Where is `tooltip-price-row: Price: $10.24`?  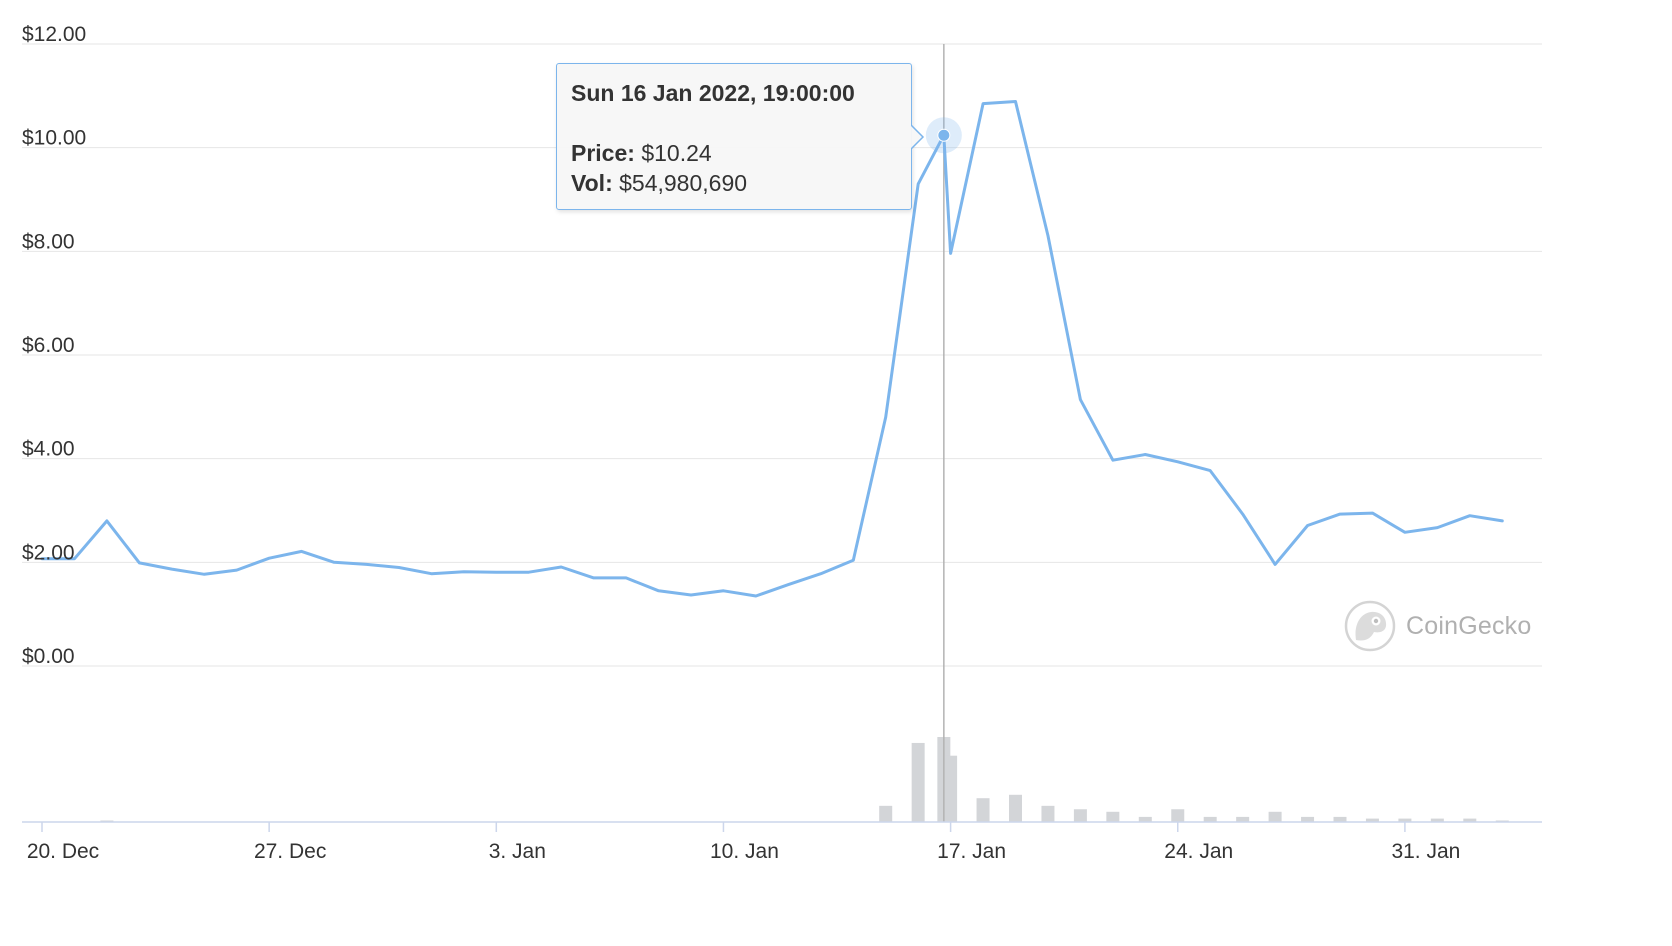 tooltip-price-row: Price: $10.24 is located at coordinates (734, 153).